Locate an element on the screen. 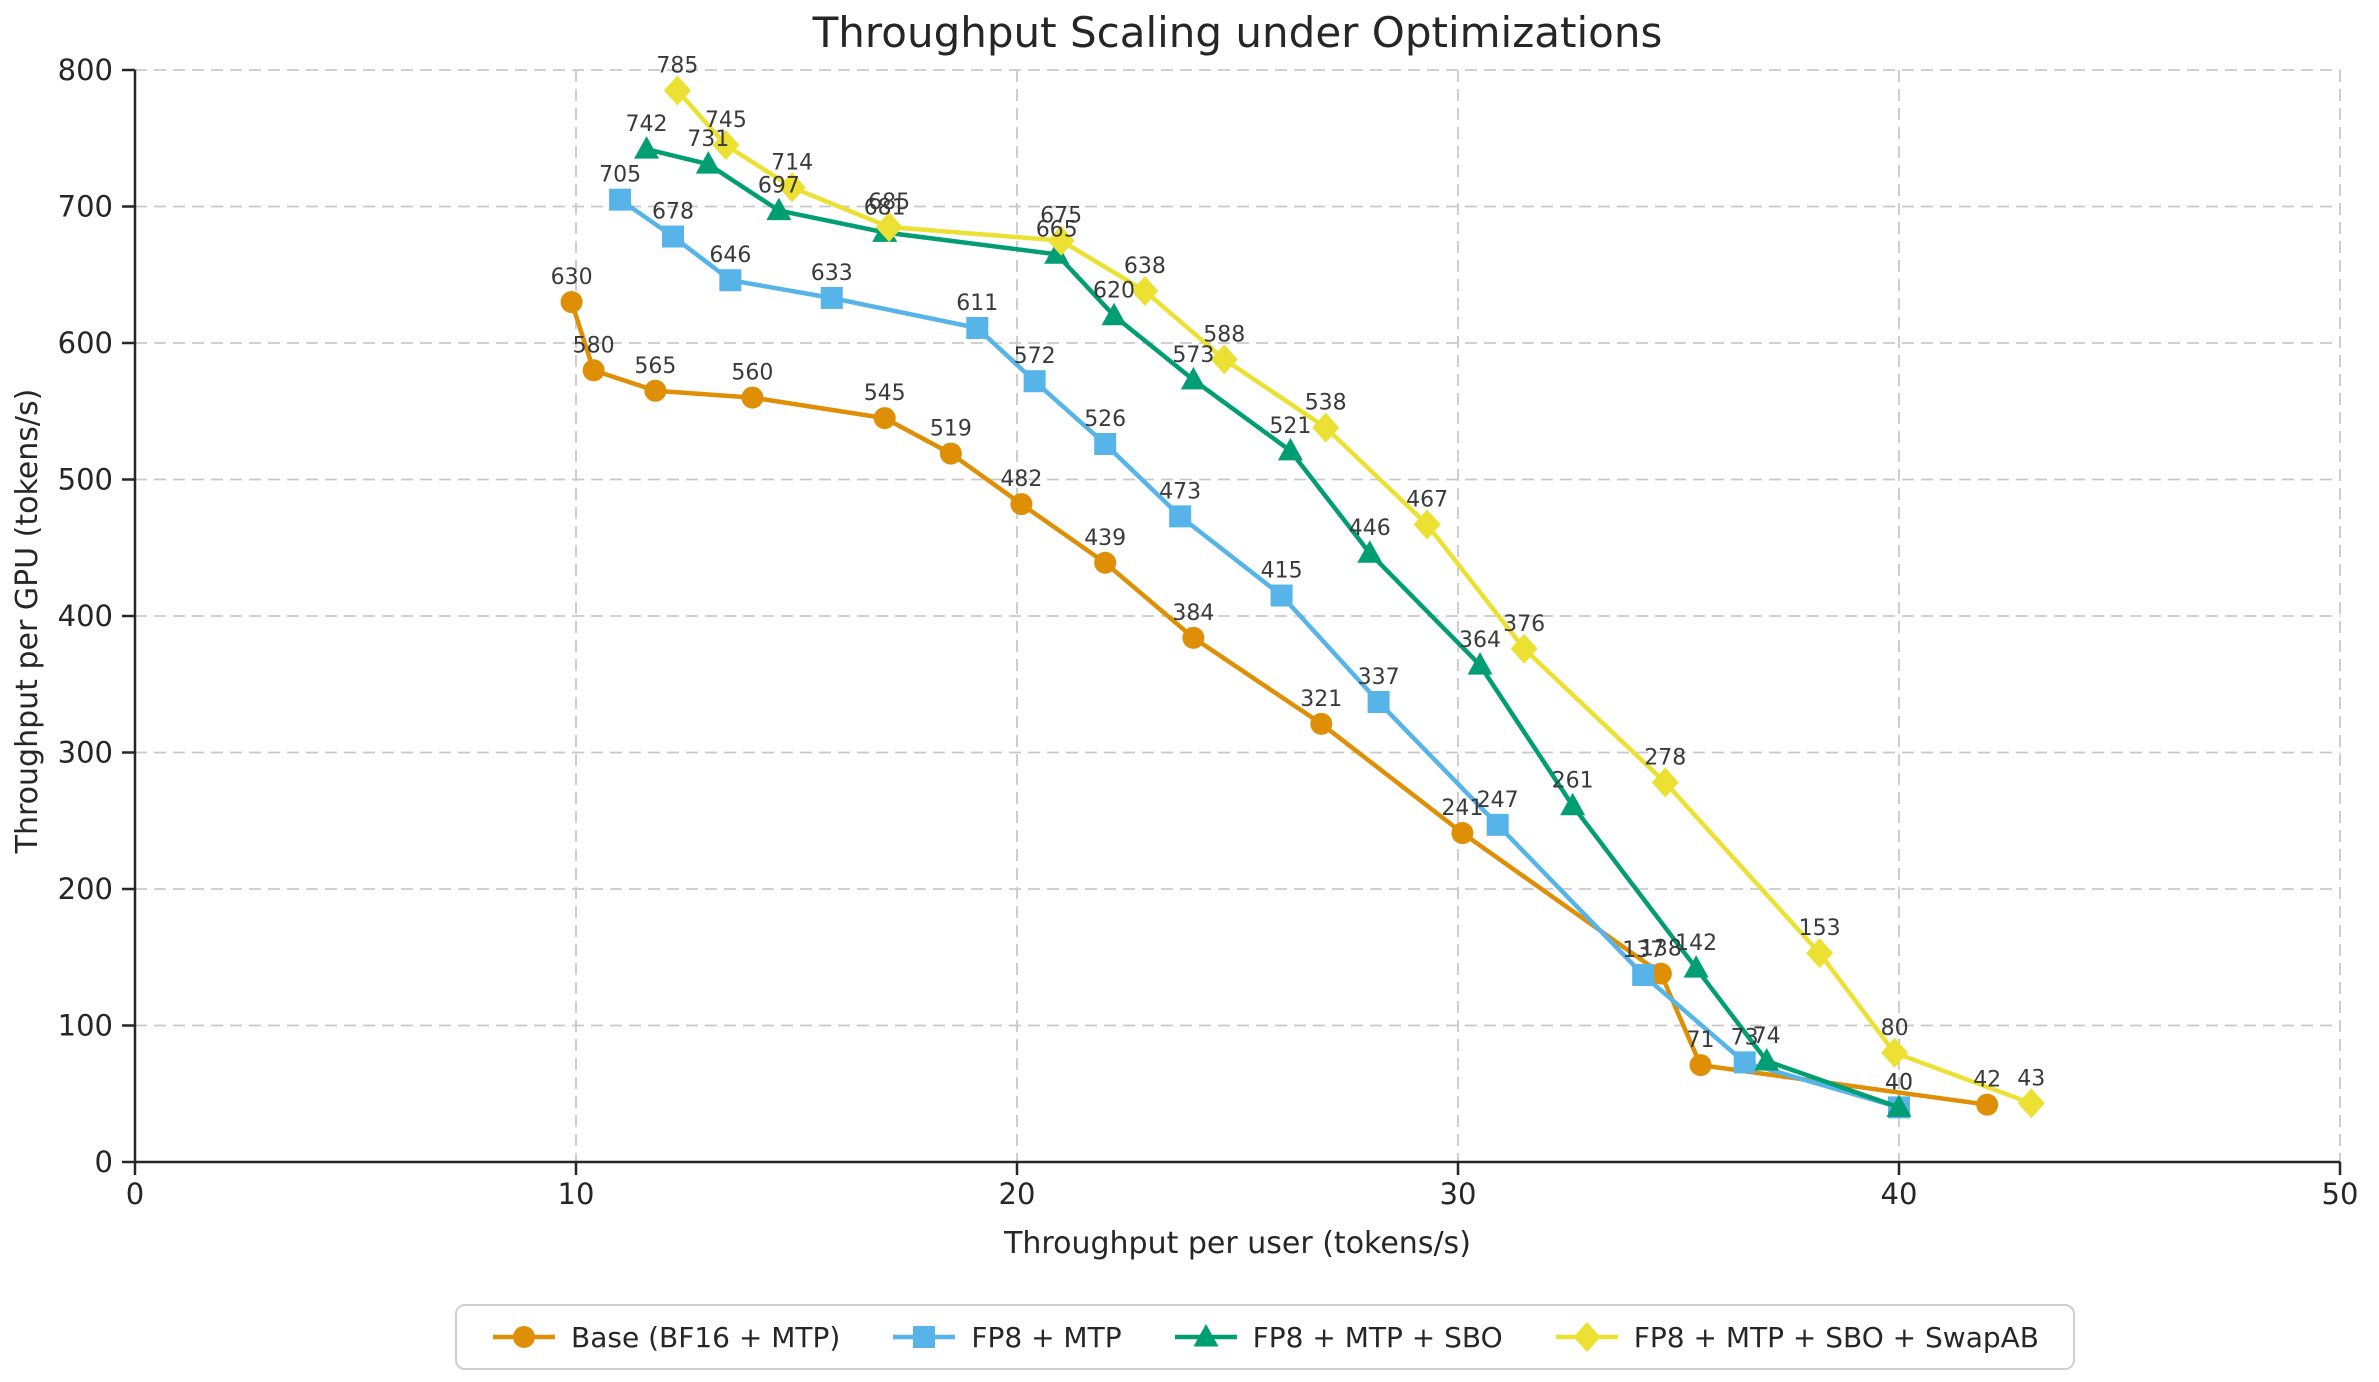  legend-label: FP8 + MTP + SBO is located at coordinates (1377, 1337).